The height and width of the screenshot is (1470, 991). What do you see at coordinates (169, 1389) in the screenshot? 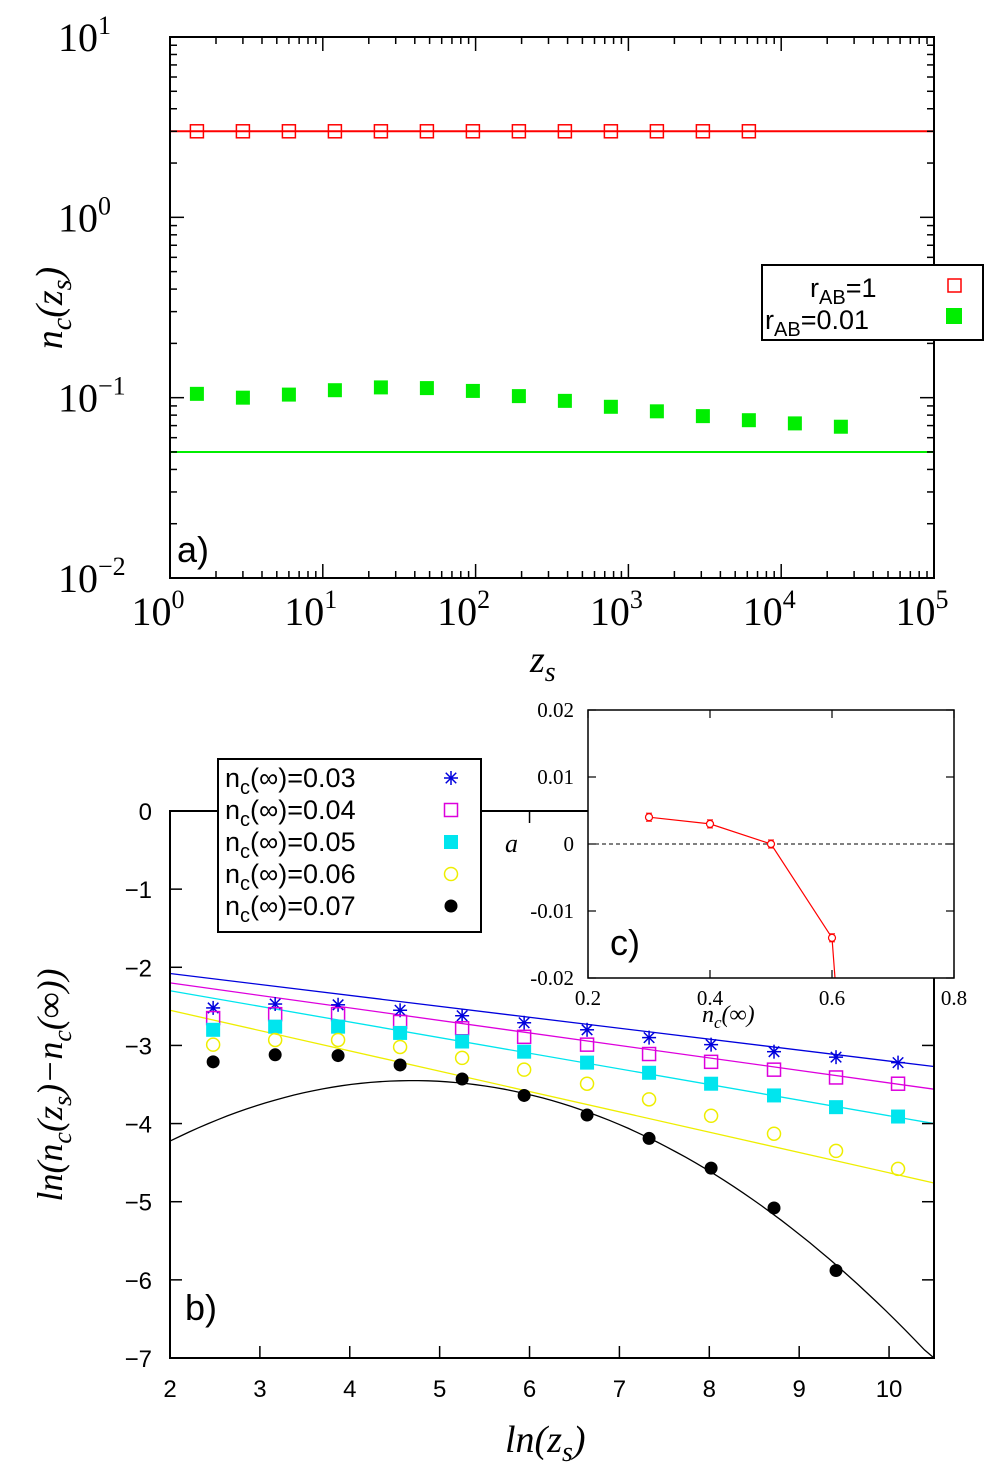
I see `b-xtick-label: 2` at bounding box center [169, 1389].